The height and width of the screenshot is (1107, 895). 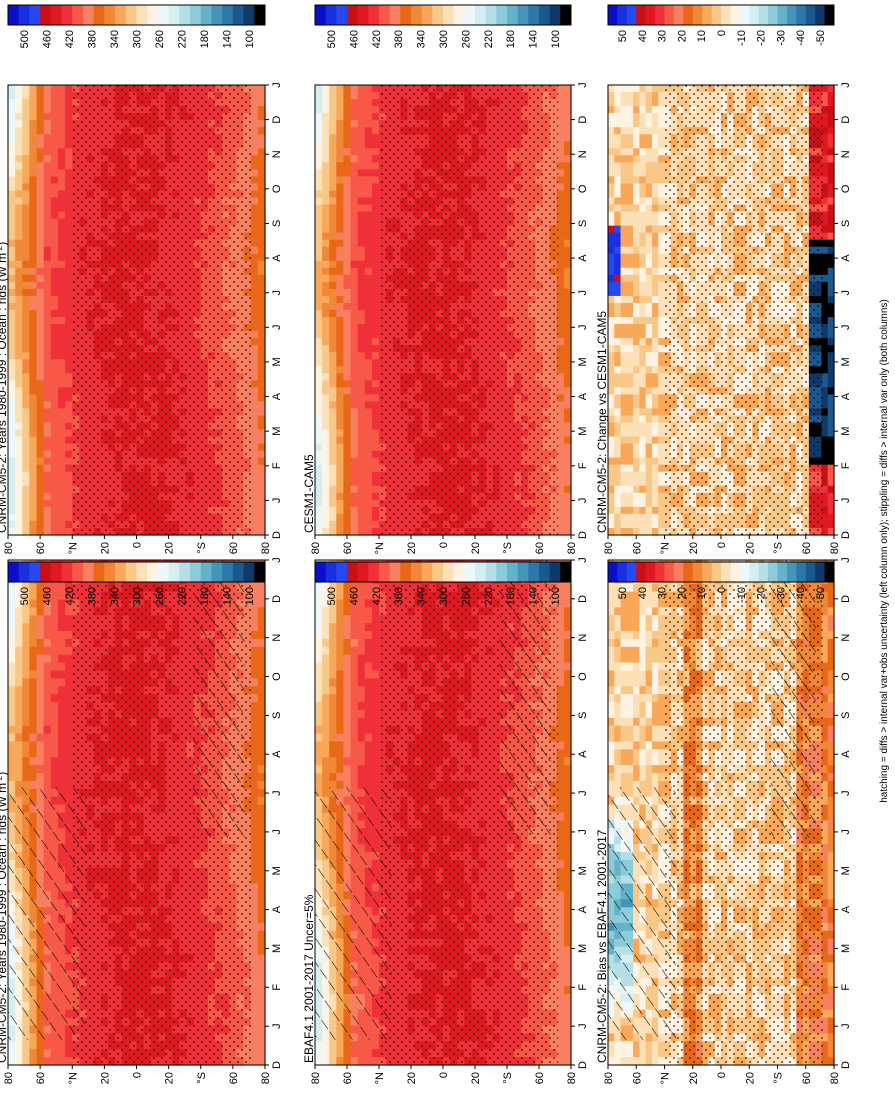 I want to click on lat-tick-label: 80, so click(x=266, y=548).